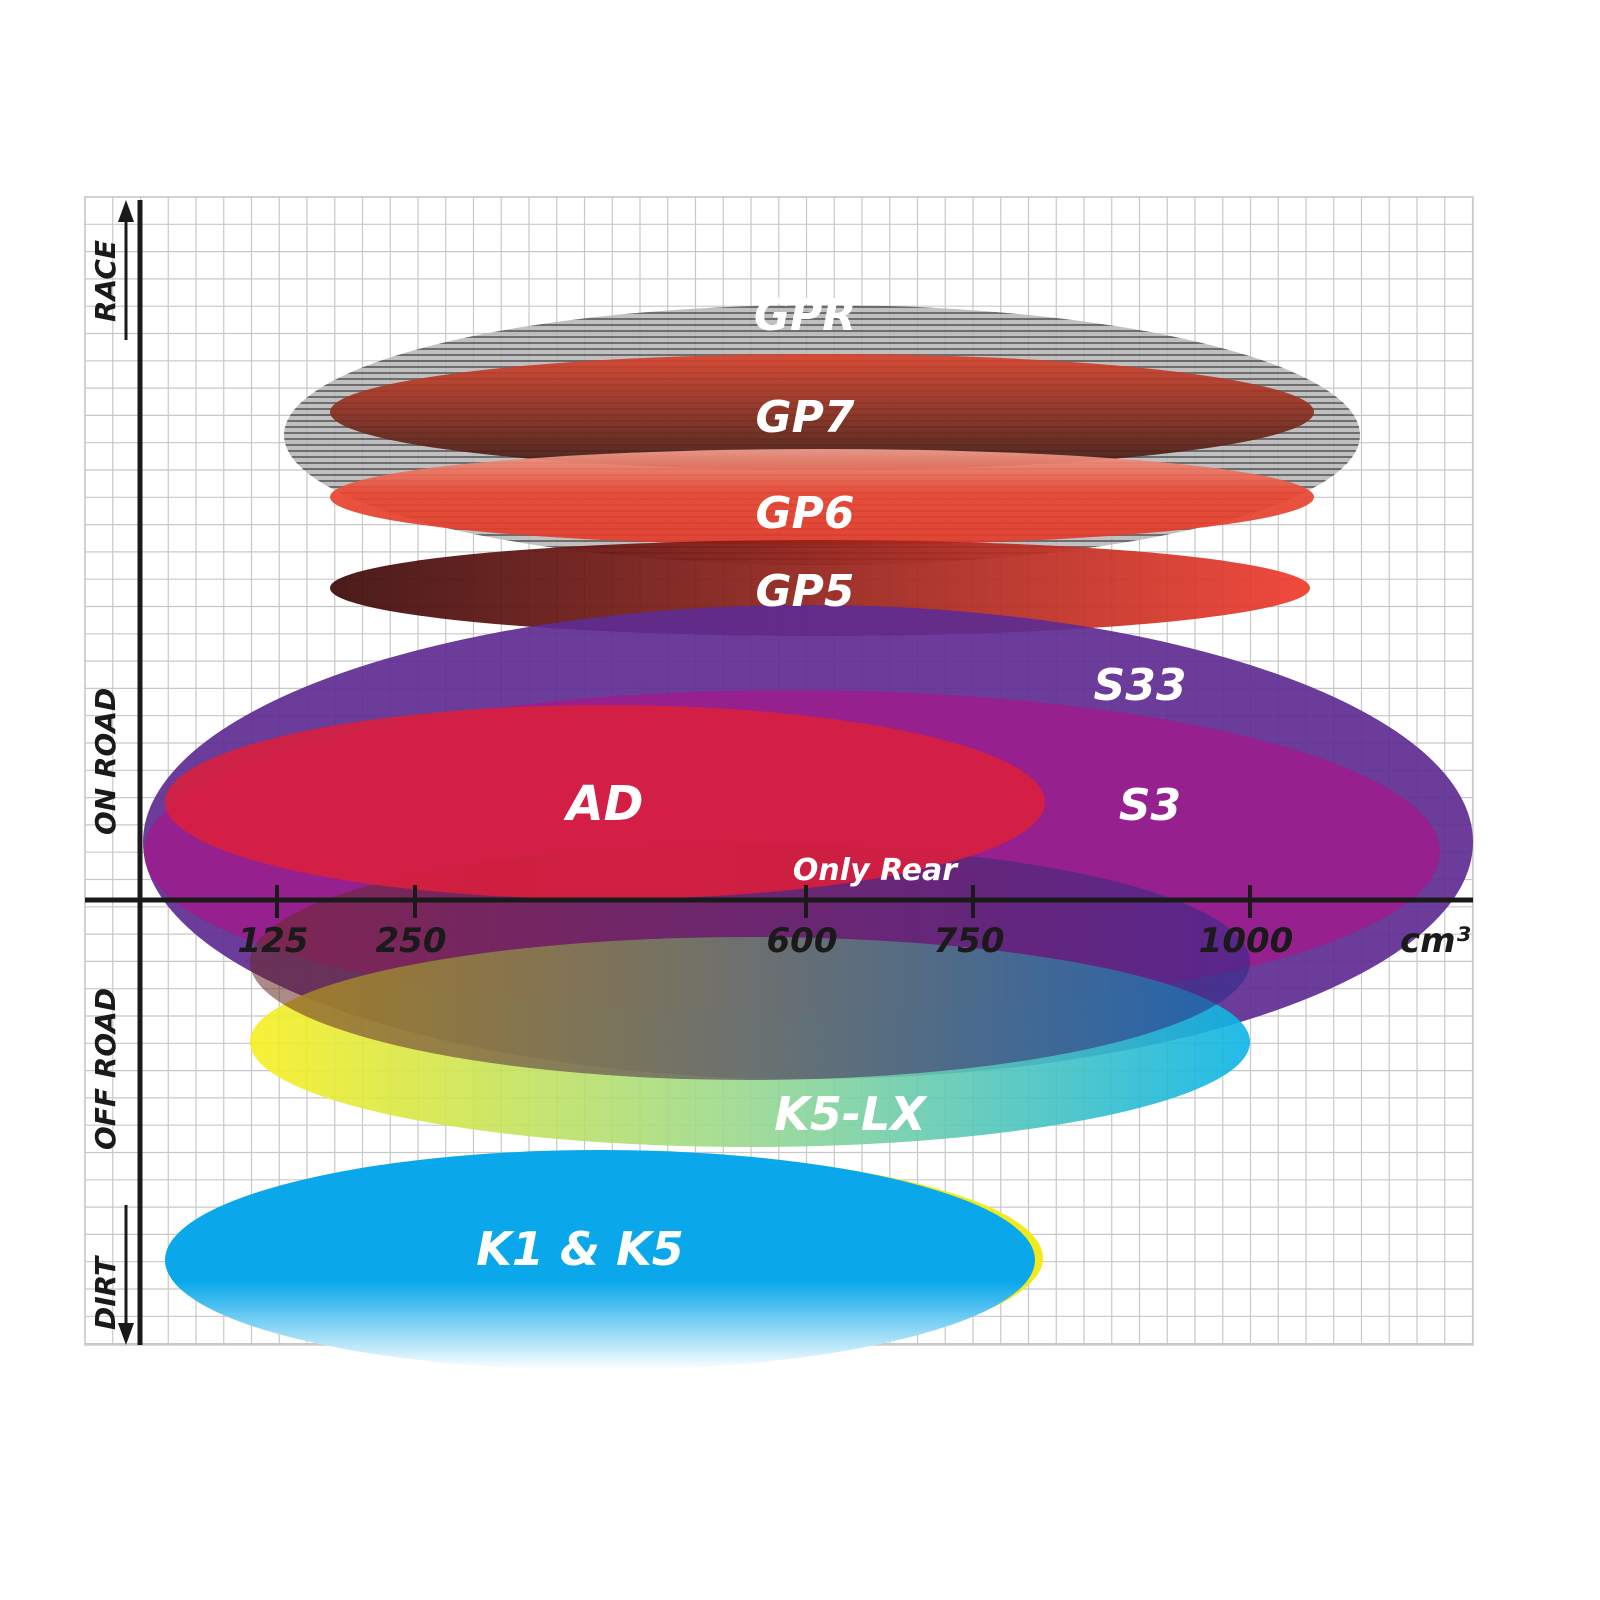 Image resolution: width=1600 pixels, height=1600 pixels. What do you see at coordinates (579, 1249) in the screenshot?
I see `label-k1-k5: K1 & K5` at bounding box center [579, 1249].